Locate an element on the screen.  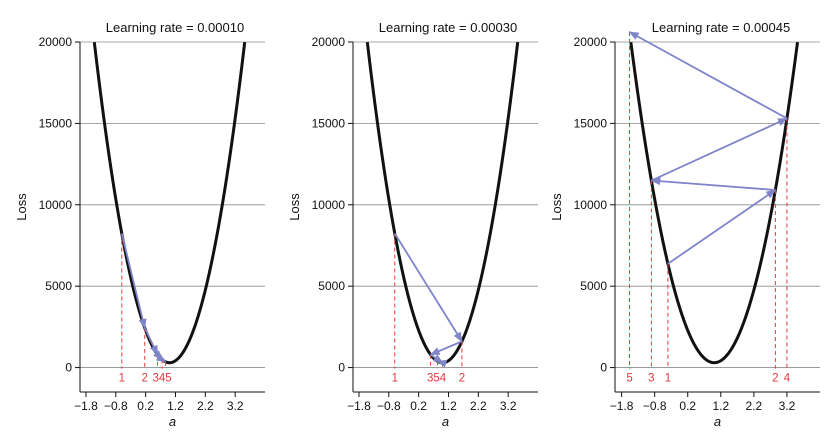
chart-title: Learning rate = 0.00030 is located at coordinates (448, 27).